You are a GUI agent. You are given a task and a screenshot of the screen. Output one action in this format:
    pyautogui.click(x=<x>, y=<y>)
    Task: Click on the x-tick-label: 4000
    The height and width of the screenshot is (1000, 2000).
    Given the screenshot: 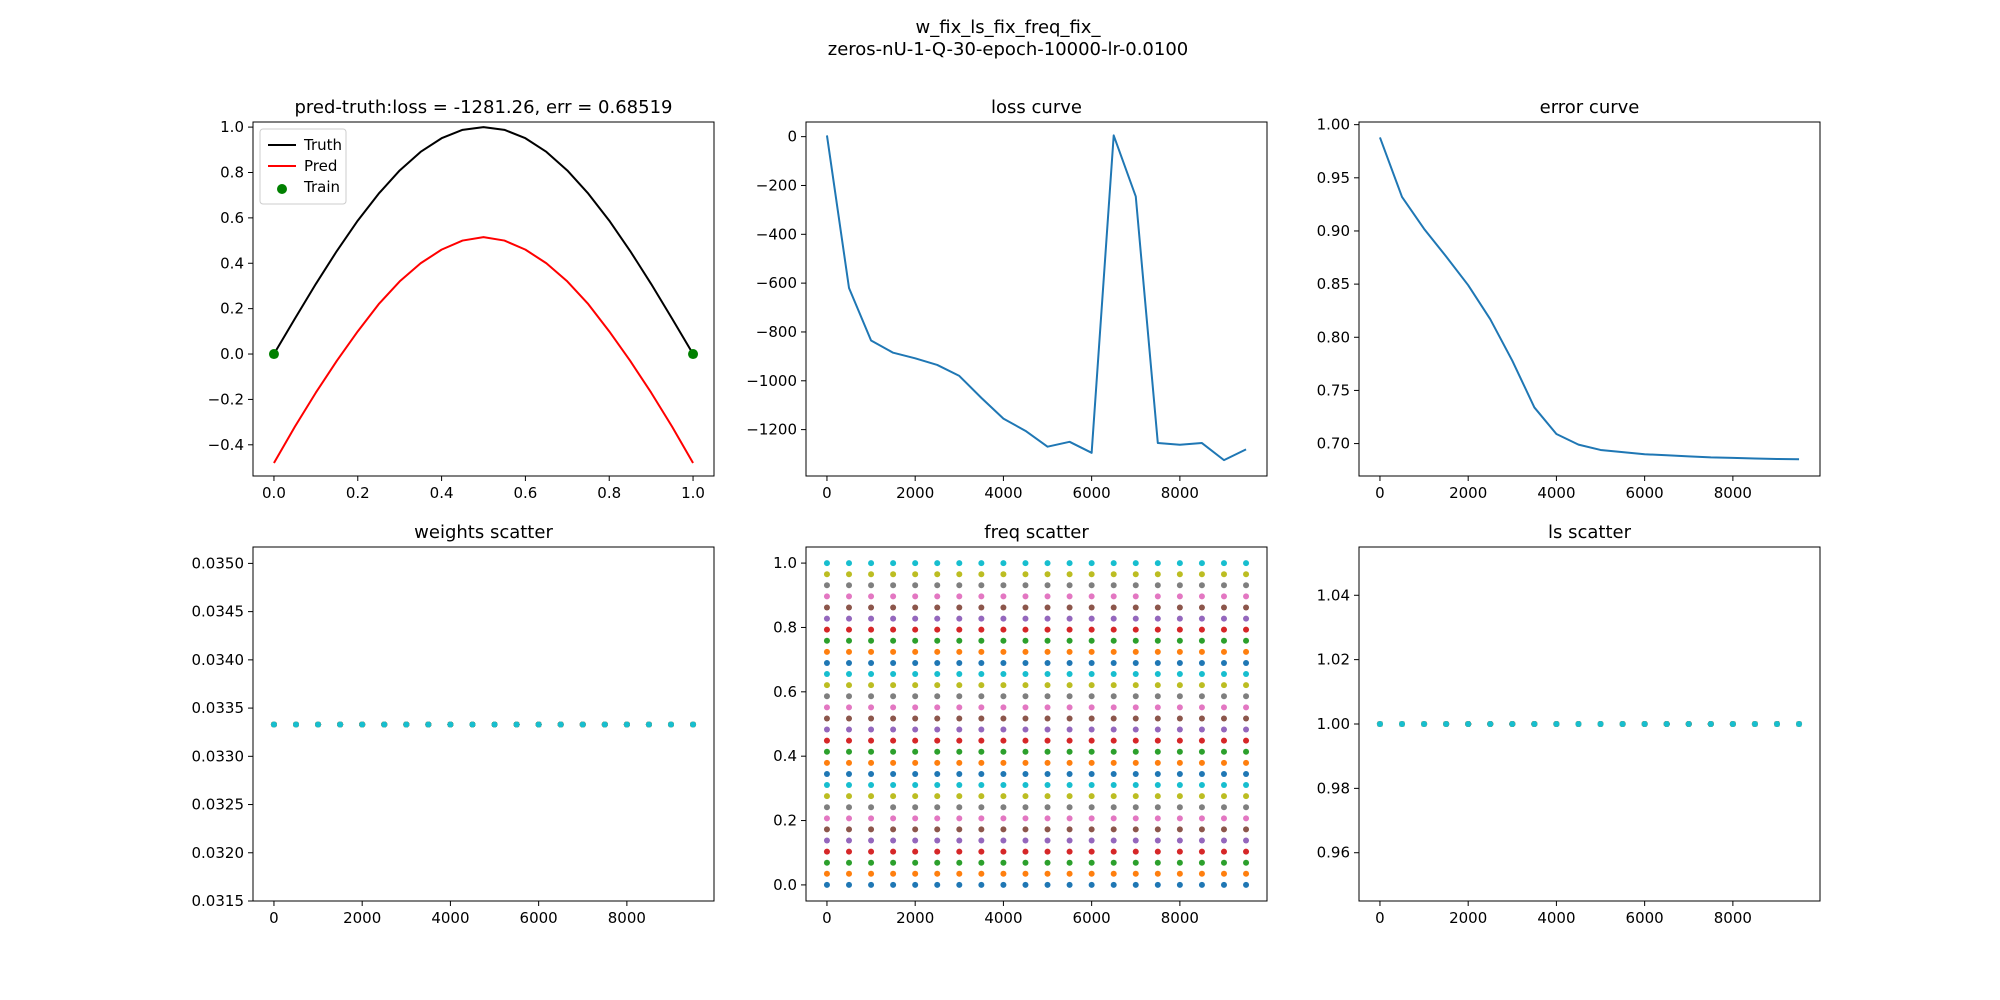 What is the action you would take?
    pyautogui.click(x=450, y=918)
    